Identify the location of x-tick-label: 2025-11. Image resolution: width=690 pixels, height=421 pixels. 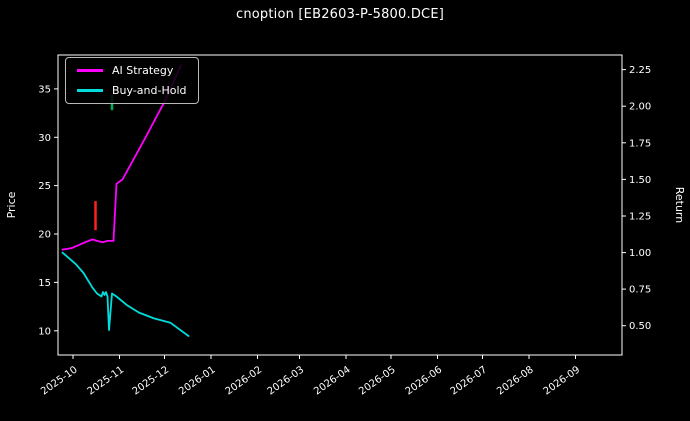
(106, 380).